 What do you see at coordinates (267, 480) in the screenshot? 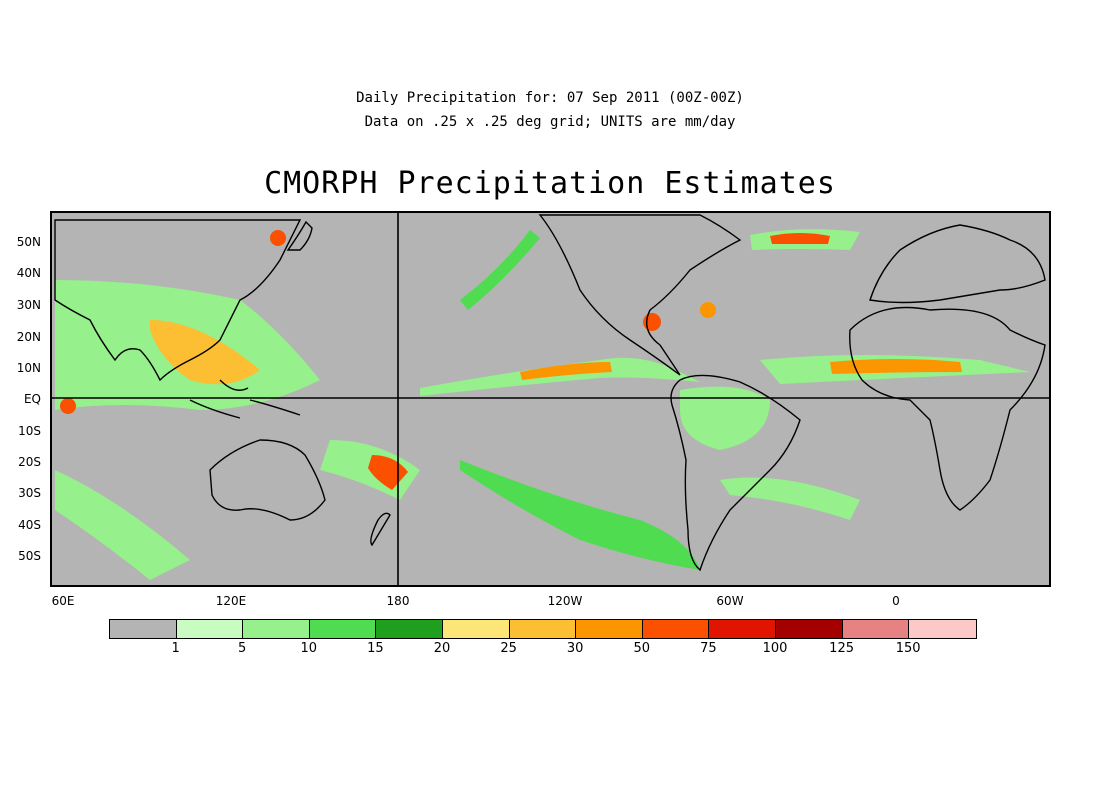
I see `coast-australia` at bounding box center [267, 480].